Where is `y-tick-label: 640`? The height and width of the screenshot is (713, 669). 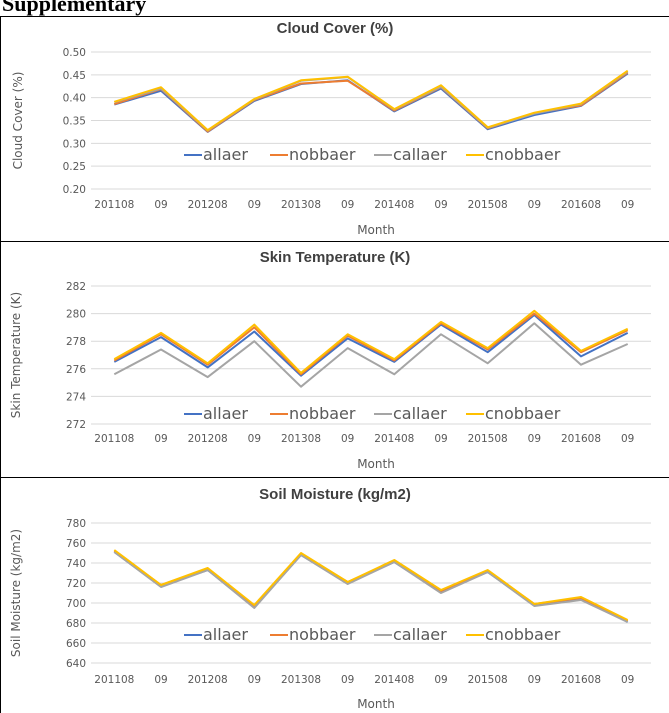 y-tick-label: 640 is located at coordinates (76, 664).